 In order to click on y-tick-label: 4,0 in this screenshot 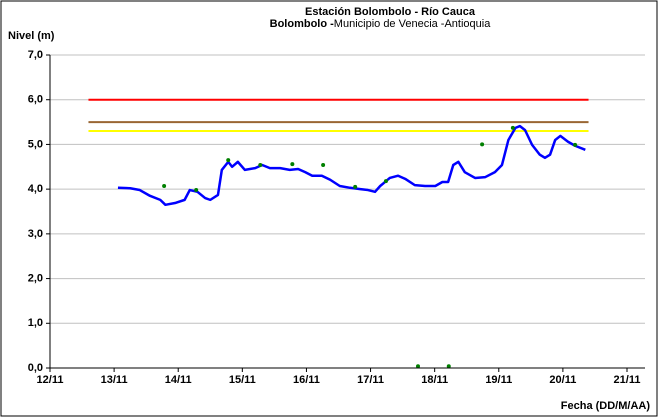, I will do `click(35, 189)`.